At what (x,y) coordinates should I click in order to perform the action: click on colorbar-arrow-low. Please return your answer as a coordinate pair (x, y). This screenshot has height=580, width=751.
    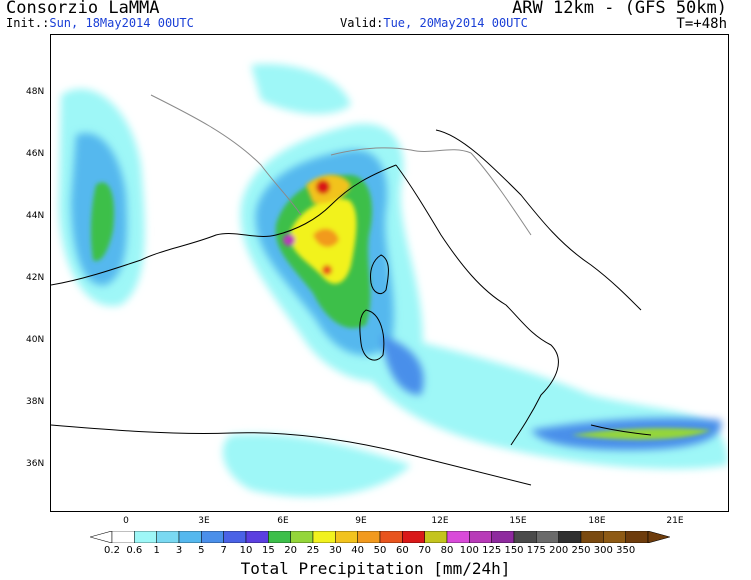
    Looking at the image, I should click on (101, 537).